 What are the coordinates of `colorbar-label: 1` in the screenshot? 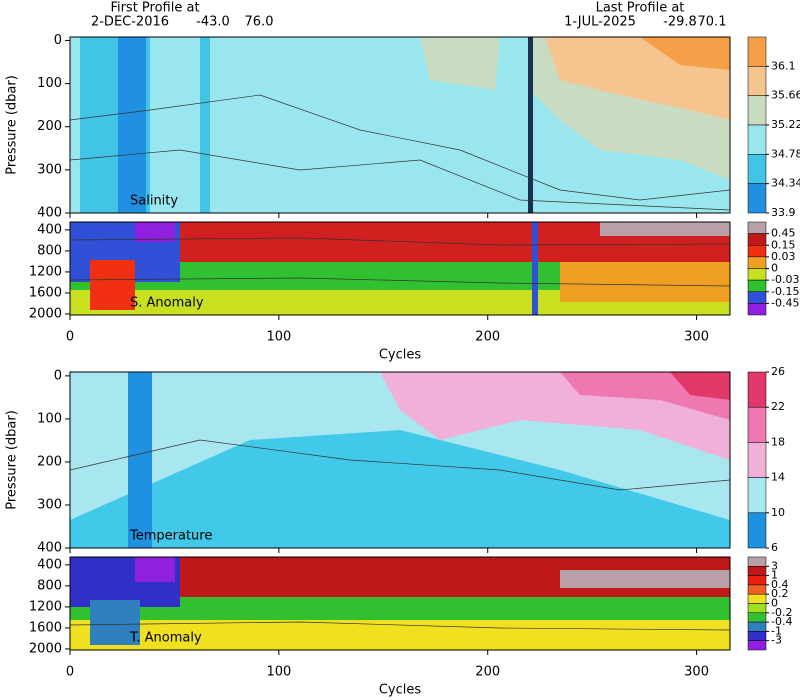 It's located at (774, 575).